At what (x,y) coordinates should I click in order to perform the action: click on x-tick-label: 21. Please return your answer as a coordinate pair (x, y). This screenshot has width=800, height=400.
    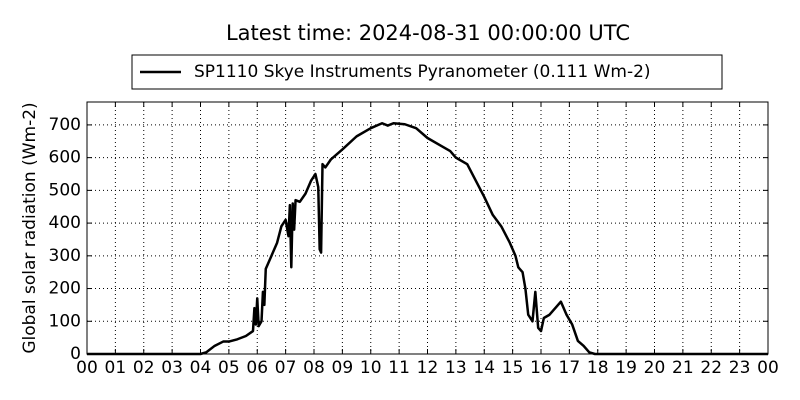
    Looking at the image, I should click on (683, 368).